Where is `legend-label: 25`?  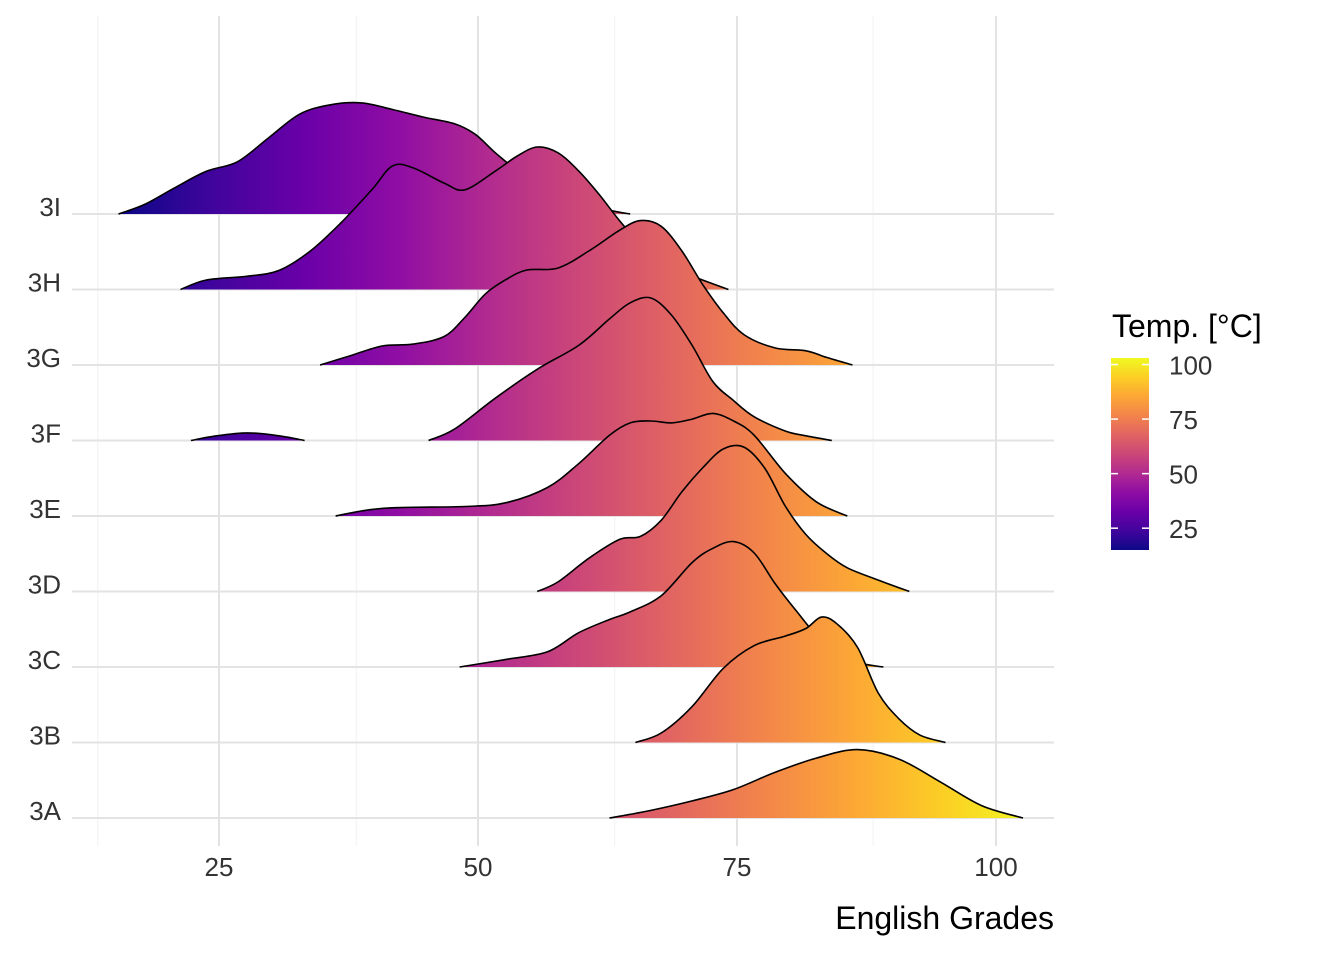 legend-label: 25 is located at coordinates (1183, 529).